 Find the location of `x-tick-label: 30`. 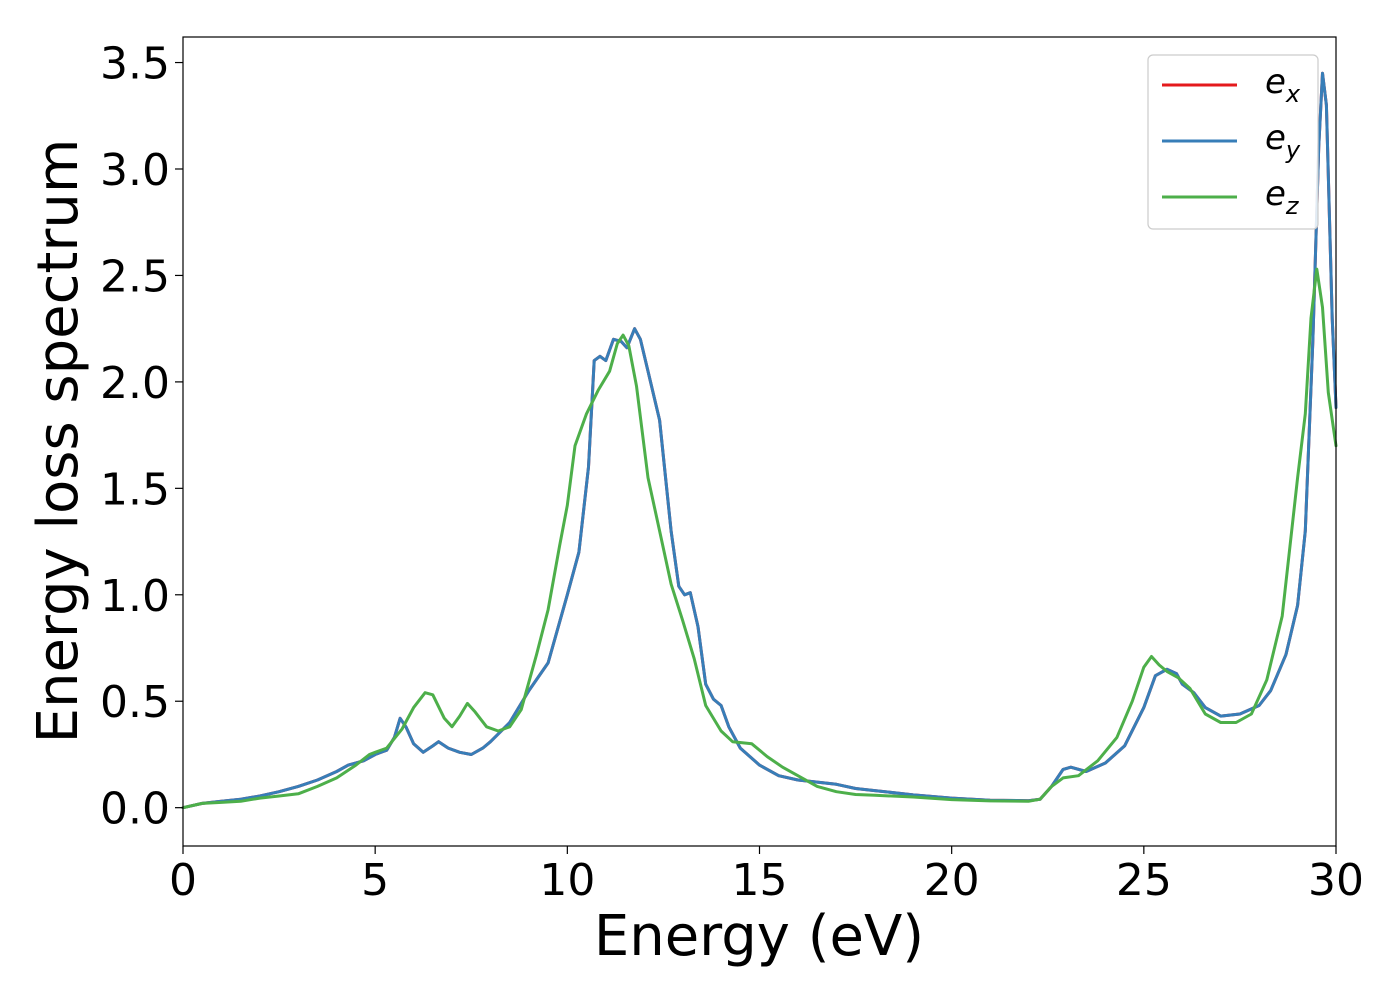

x-tick-label: 30 is located at coordinates (1336, 880).